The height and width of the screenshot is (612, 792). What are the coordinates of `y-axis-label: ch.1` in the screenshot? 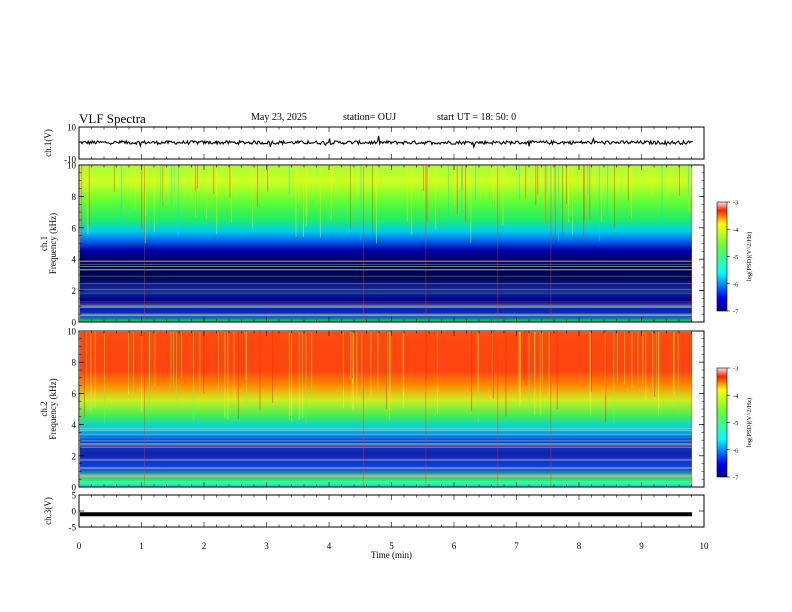 It's located at (44, 243).